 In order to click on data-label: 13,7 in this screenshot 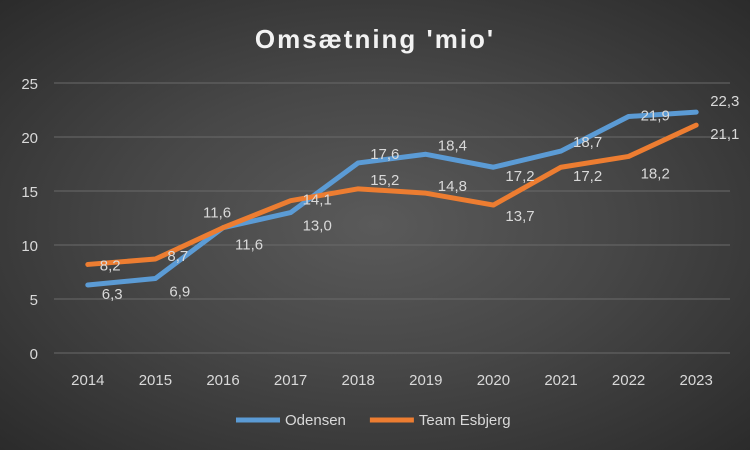, I will do `click(519, 216)`.